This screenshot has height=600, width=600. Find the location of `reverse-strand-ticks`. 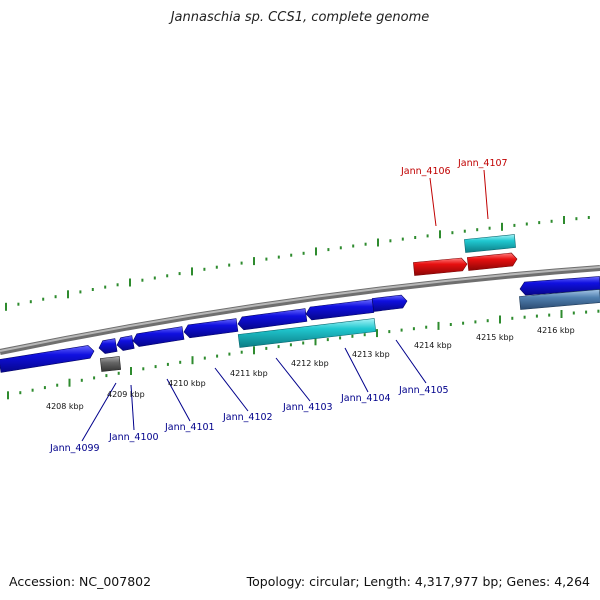

reverse-strand-ticks is located at coordinates (303, 354).